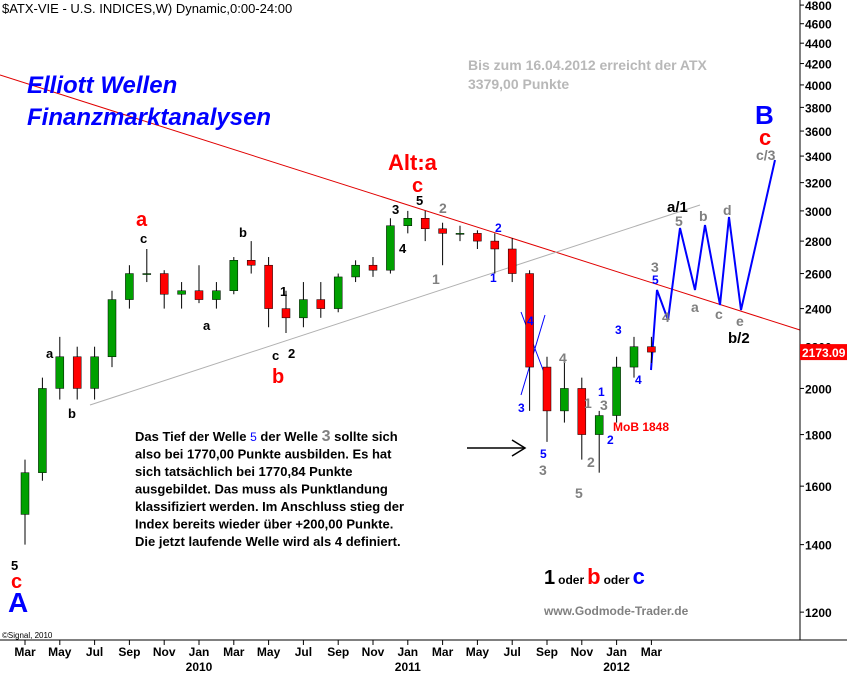 The image size is (847, 677). I want to click on year-label: 2012, so click(616, 667).